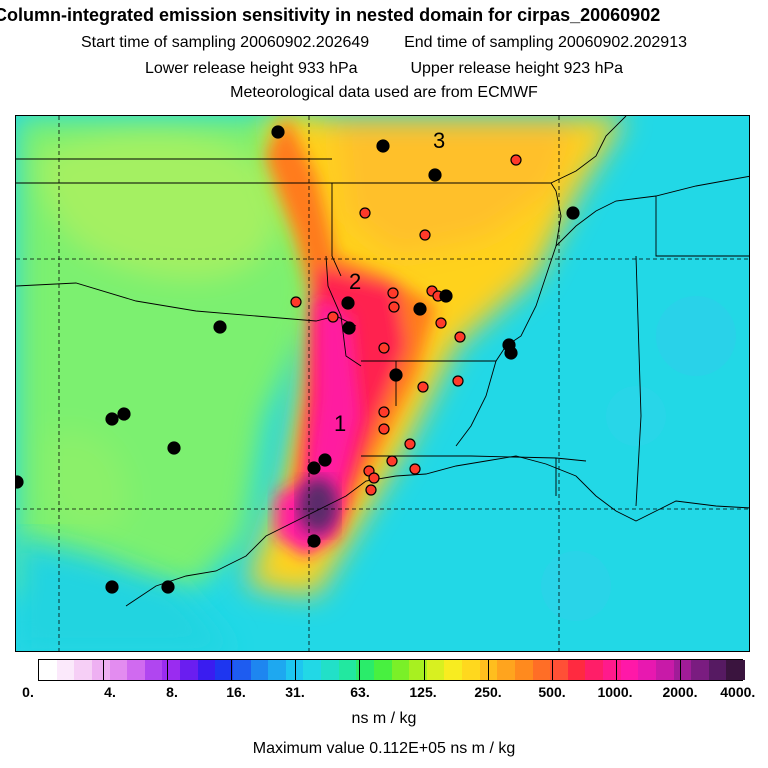 This screenshot has width=768, height=768. What do you see at coordinates (384, 748) in the screenshot?
I see `max-value: Maximum value 0.112E+05 ns m / kg` at bounding box center [384, 748].